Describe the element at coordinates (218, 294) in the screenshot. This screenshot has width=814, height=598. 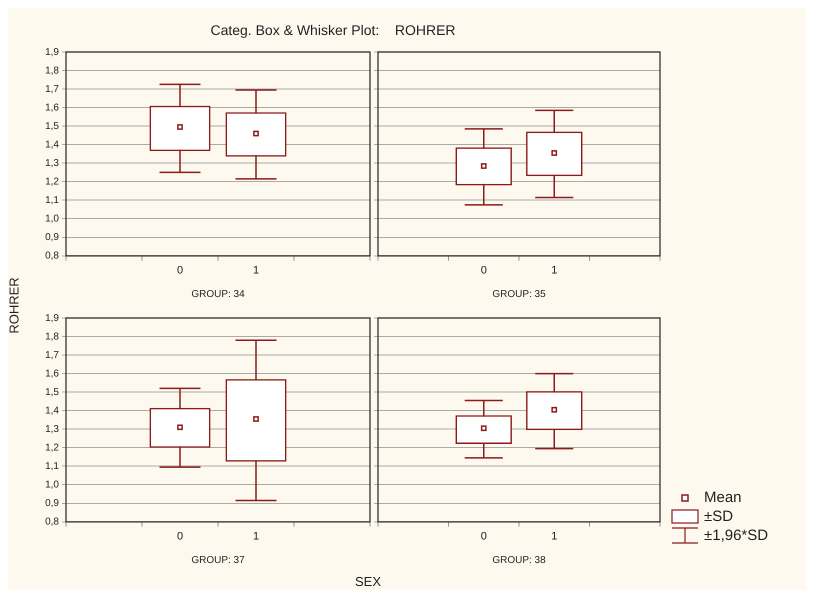
I see `x-axis-title: GROUP: 34` at that location.